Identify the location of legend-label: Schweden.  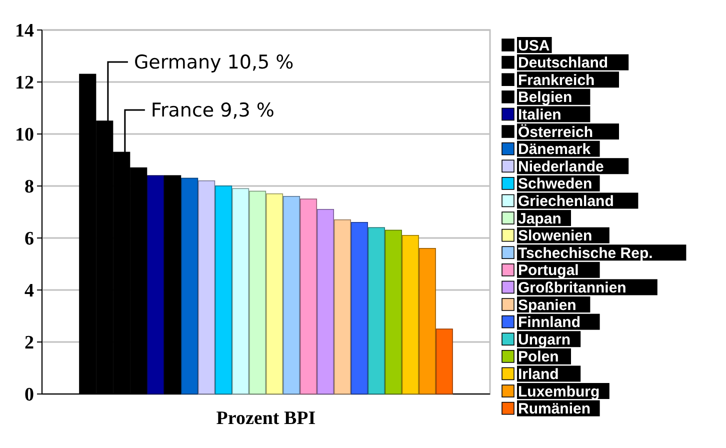
(555, 184).